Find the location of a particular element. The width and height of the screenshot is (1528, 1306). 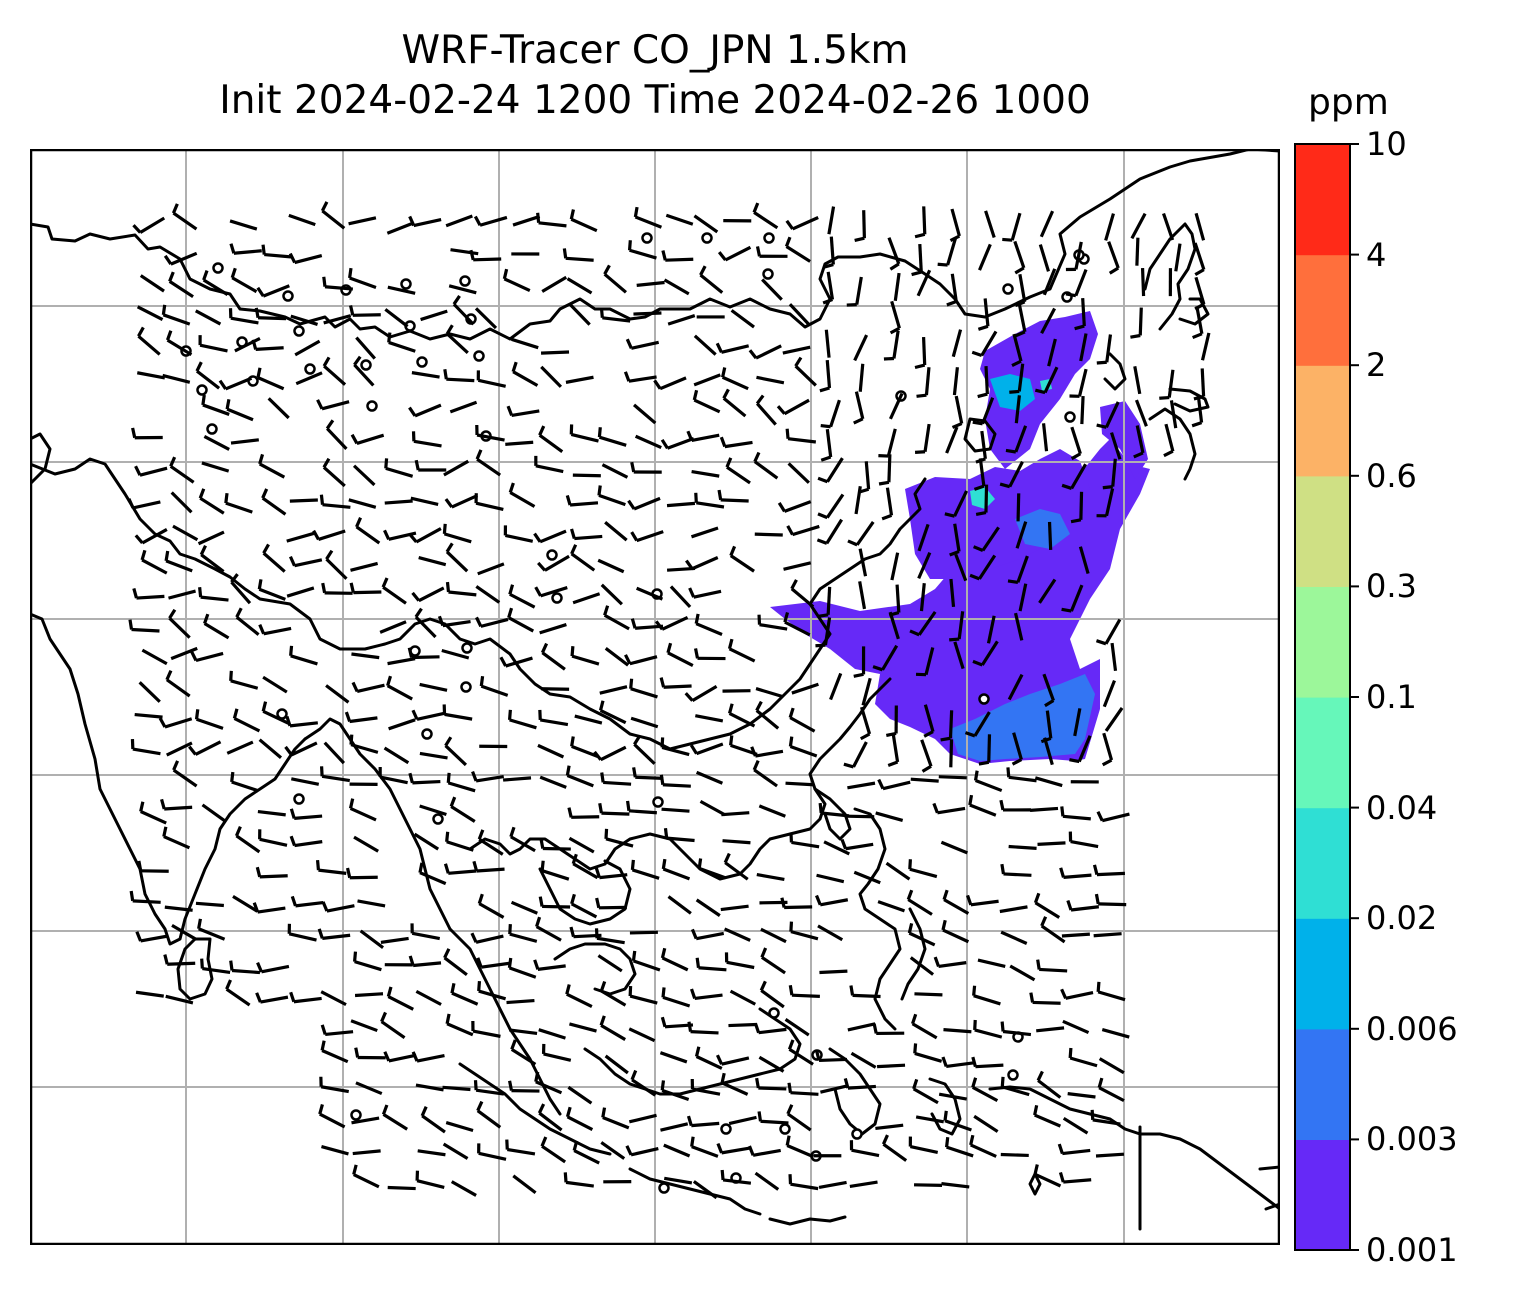

title-line-1: WRF-Tracer CO_JPN 1.5km is located at coordinates (655, 50).